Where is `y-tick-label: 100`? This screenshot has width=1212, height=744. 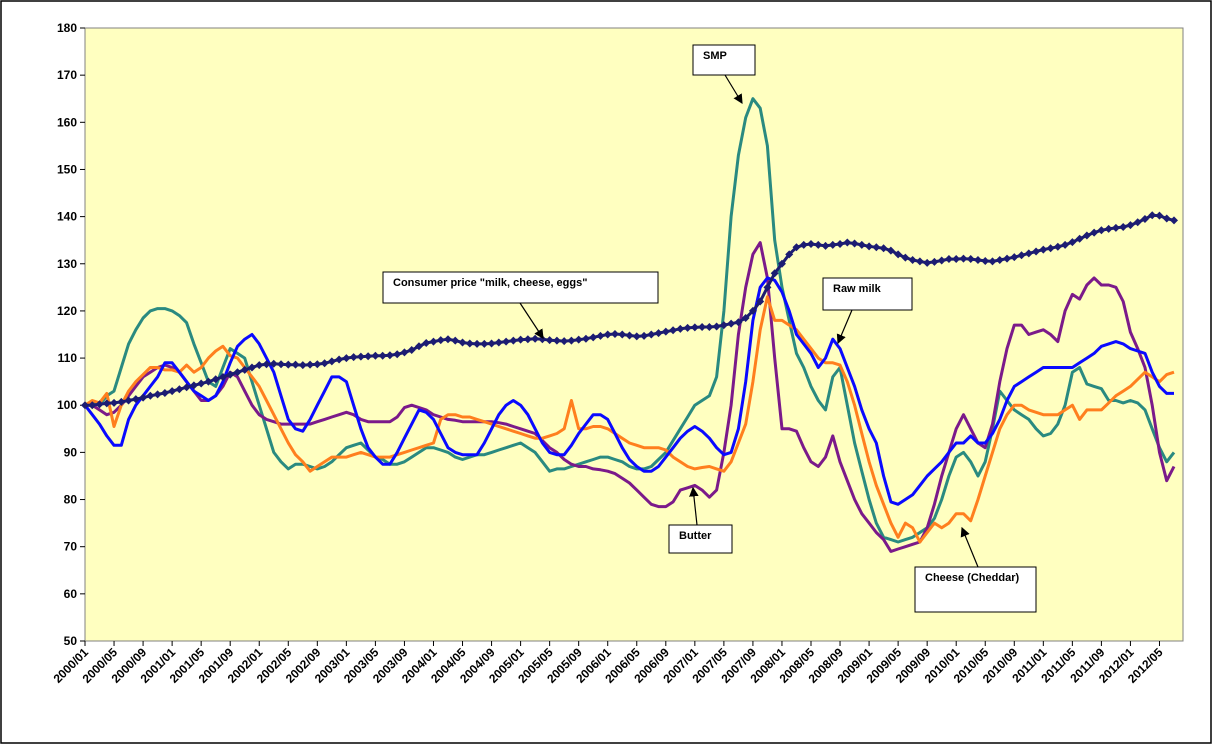 y-tick-label: 100 is located at coordinates (67, 405).